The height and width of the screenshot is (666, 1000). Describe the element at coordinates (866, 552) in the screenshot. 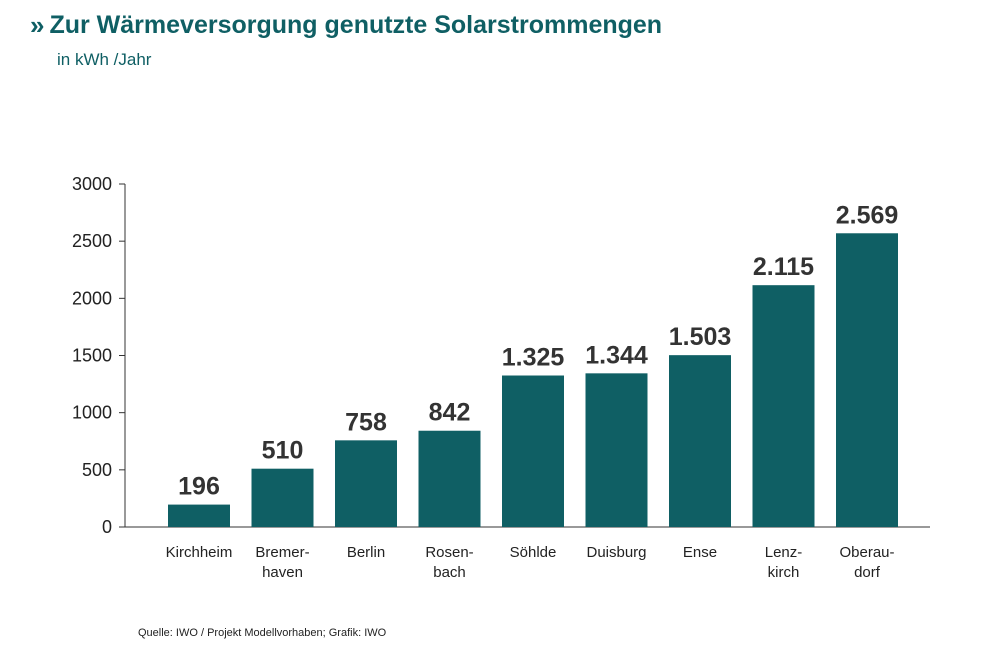

I see `x-tick-label-line: Oberau-` at that location.